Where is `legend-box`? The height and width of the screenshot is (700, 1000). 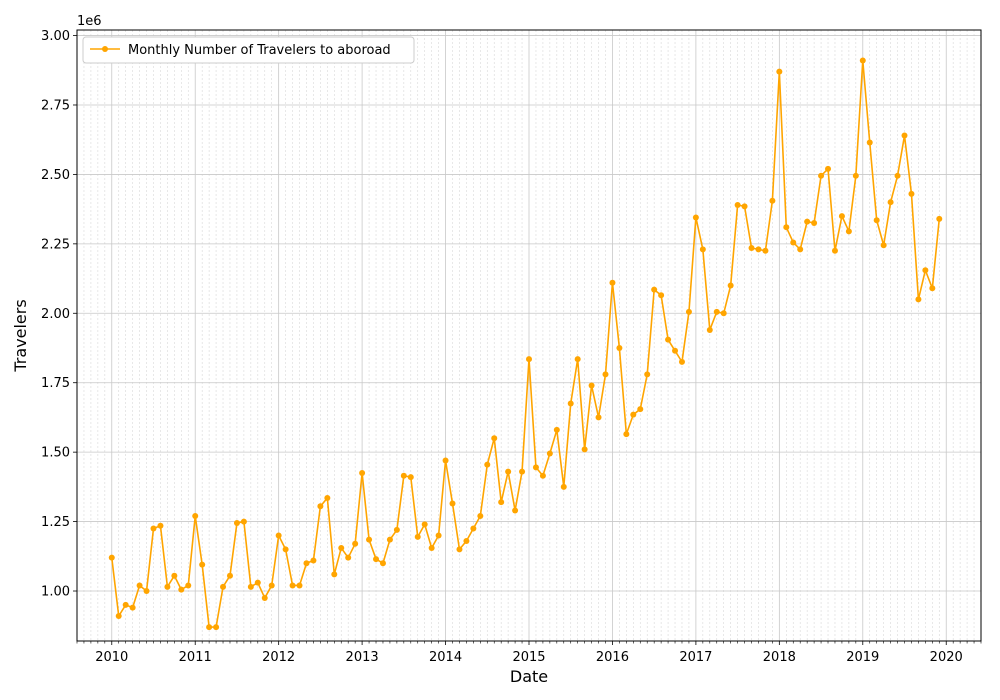 legend-box is located at coordinates (248, 50).